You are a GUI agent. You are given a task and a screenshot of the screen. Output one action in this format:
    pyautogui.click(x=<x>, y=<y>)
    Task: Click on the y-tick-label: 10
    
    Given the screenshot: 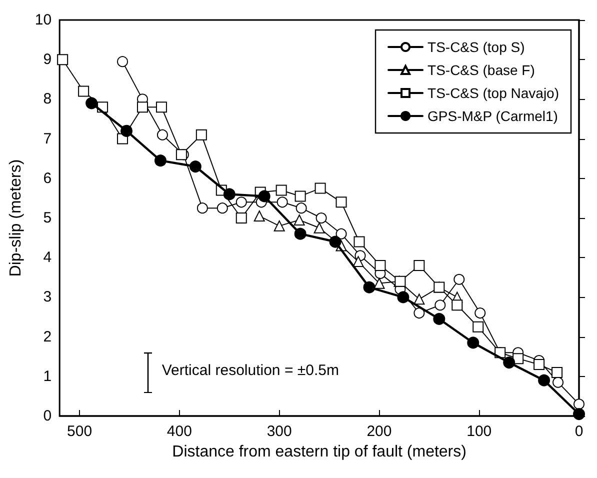 What is the action you would take?
    pyautogui.click(x=43, y=20)
    